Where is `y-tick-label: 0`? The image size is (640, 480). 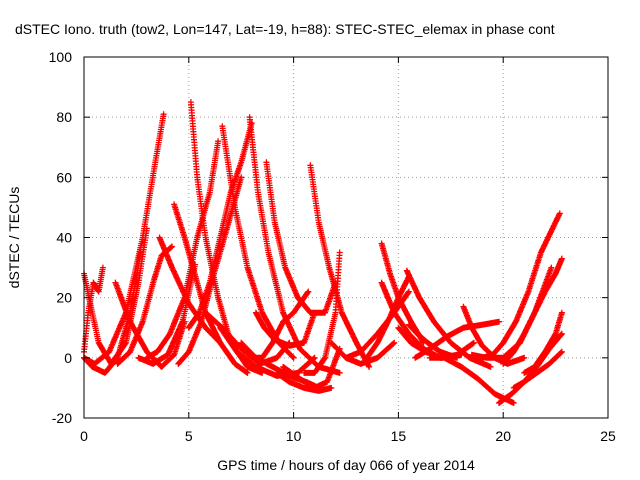
y-tick-label: 0 is located at coordinates (68, 358).